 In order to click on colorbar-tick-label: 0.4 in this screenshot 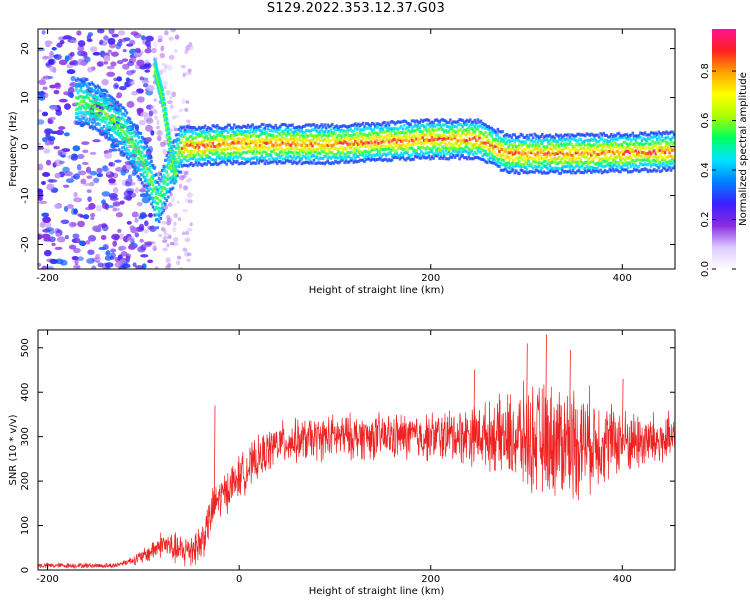, I will do `click(705, 170)`.